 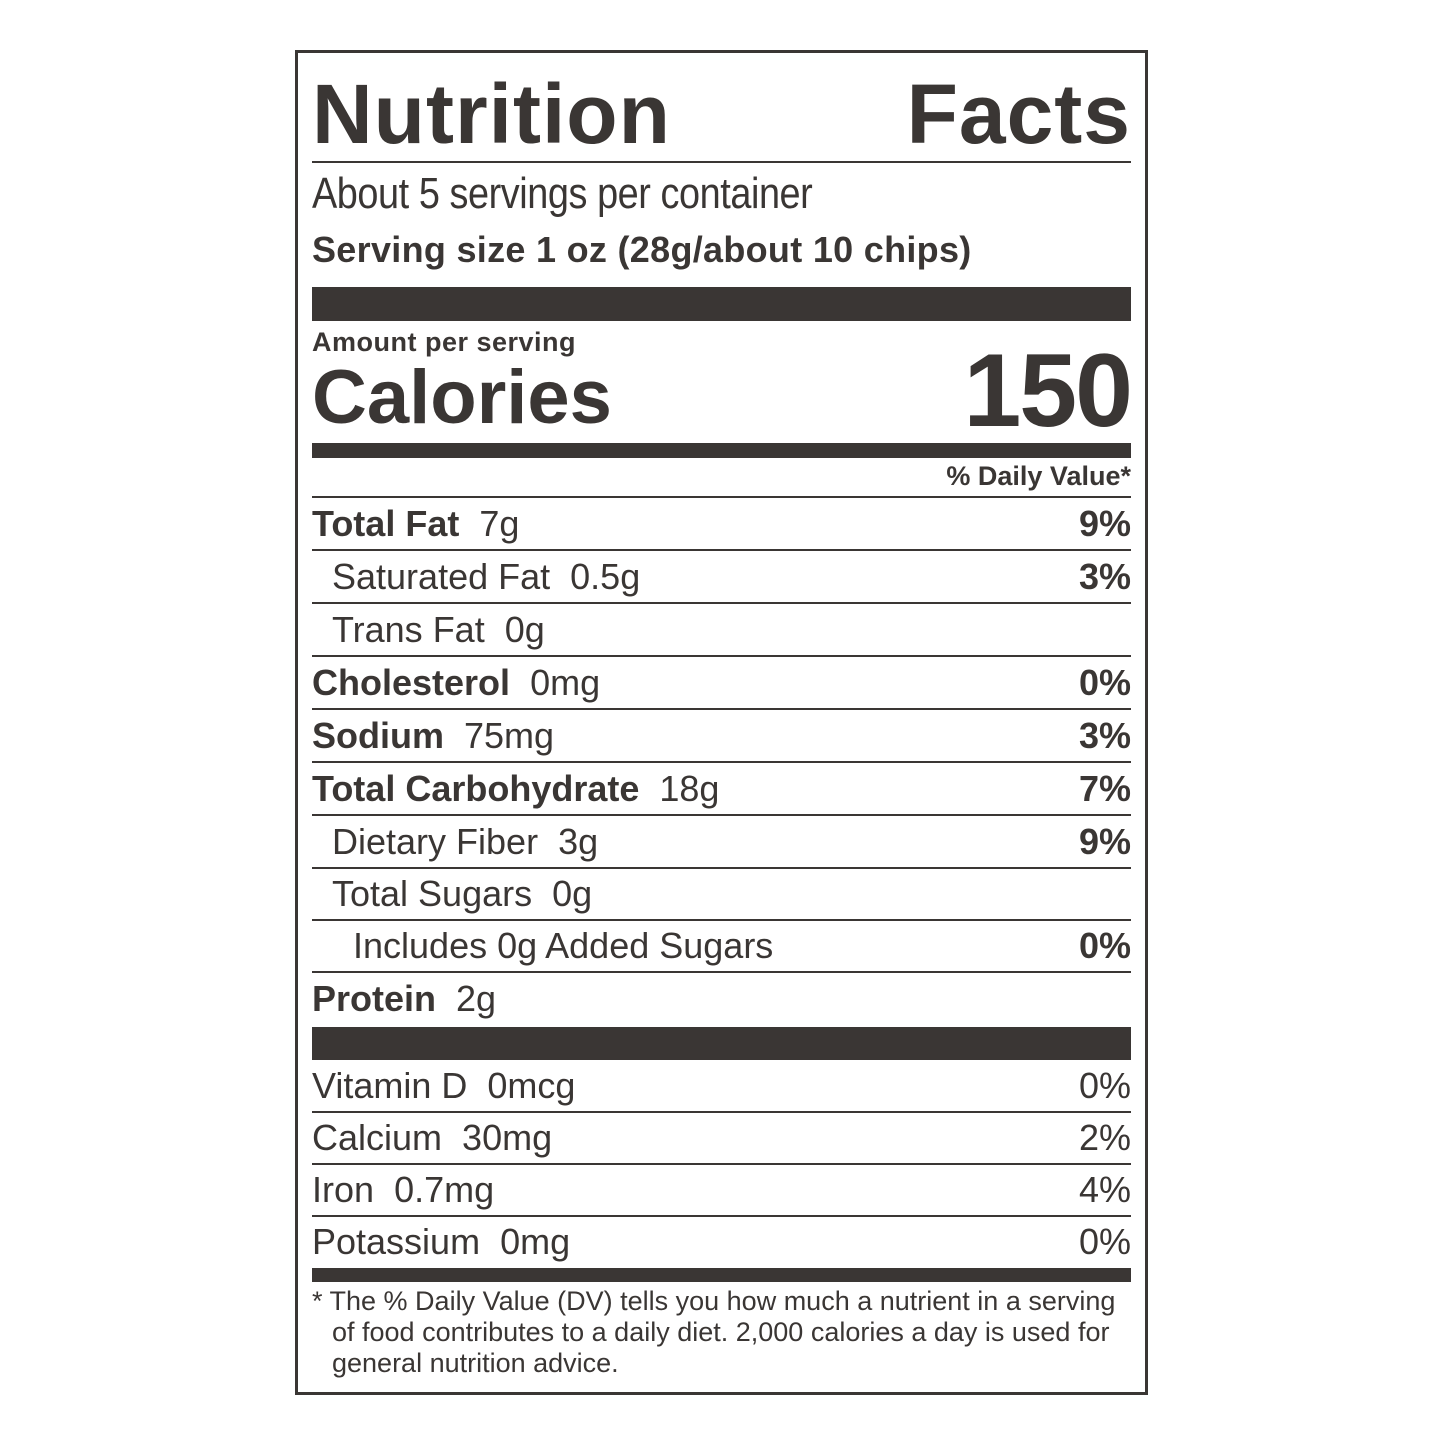 I want to click on nutrient-name: Dietary Fiber, so click(x=435, y=841).